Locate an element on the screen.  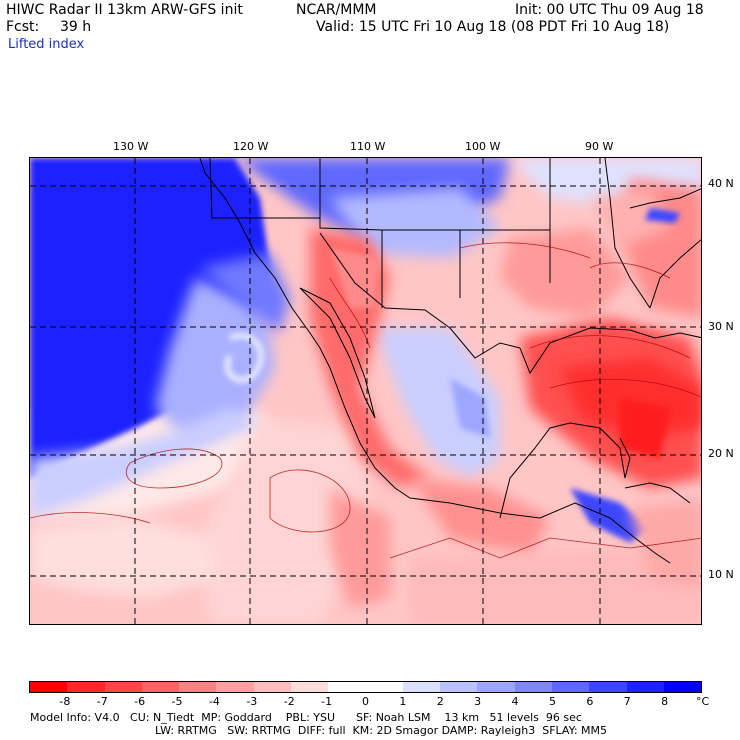
colorbar-unit: °C is located at coordinates (703, 701).